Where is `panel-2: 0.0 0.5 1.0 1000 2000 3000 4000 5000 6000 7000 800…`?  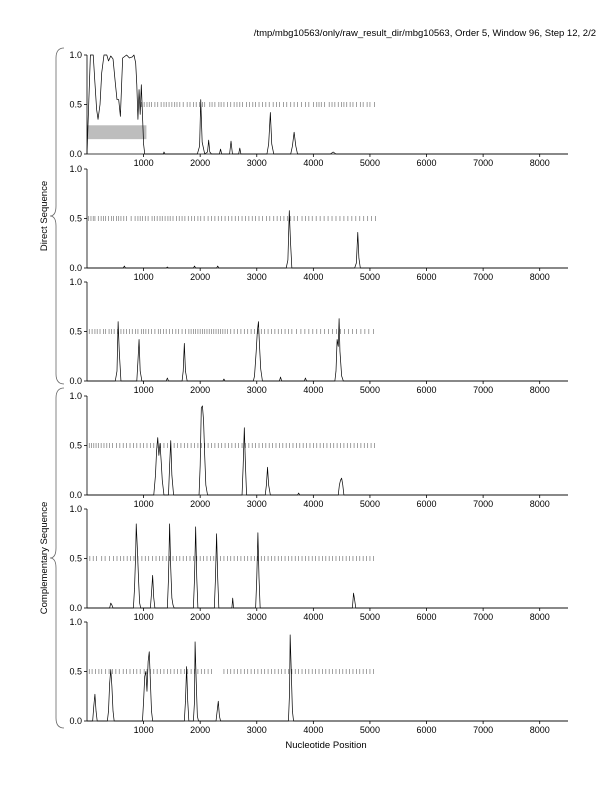
panel-2: 0.0 0.5 1.0 1000 2000 3000 4000 5000 6000 7000 800… is located at coordinates (318, 223).